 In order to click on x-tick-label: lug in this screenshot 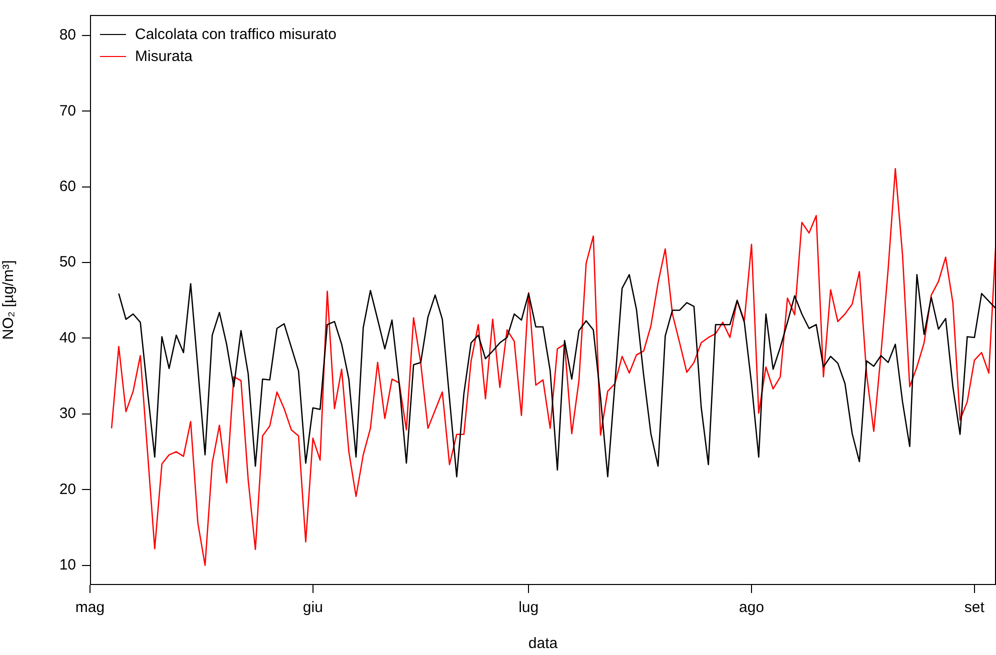, I will do `click(528, 607)`.